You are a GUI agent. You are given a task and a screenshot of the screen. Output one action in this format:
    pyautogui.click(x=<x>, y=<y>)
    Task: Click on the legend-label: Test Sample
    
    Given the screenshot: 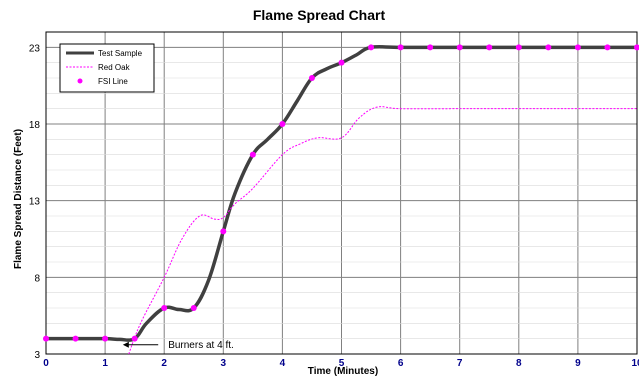 What is the action you would take?
    pyautogui.click(x=120, y=53)
    